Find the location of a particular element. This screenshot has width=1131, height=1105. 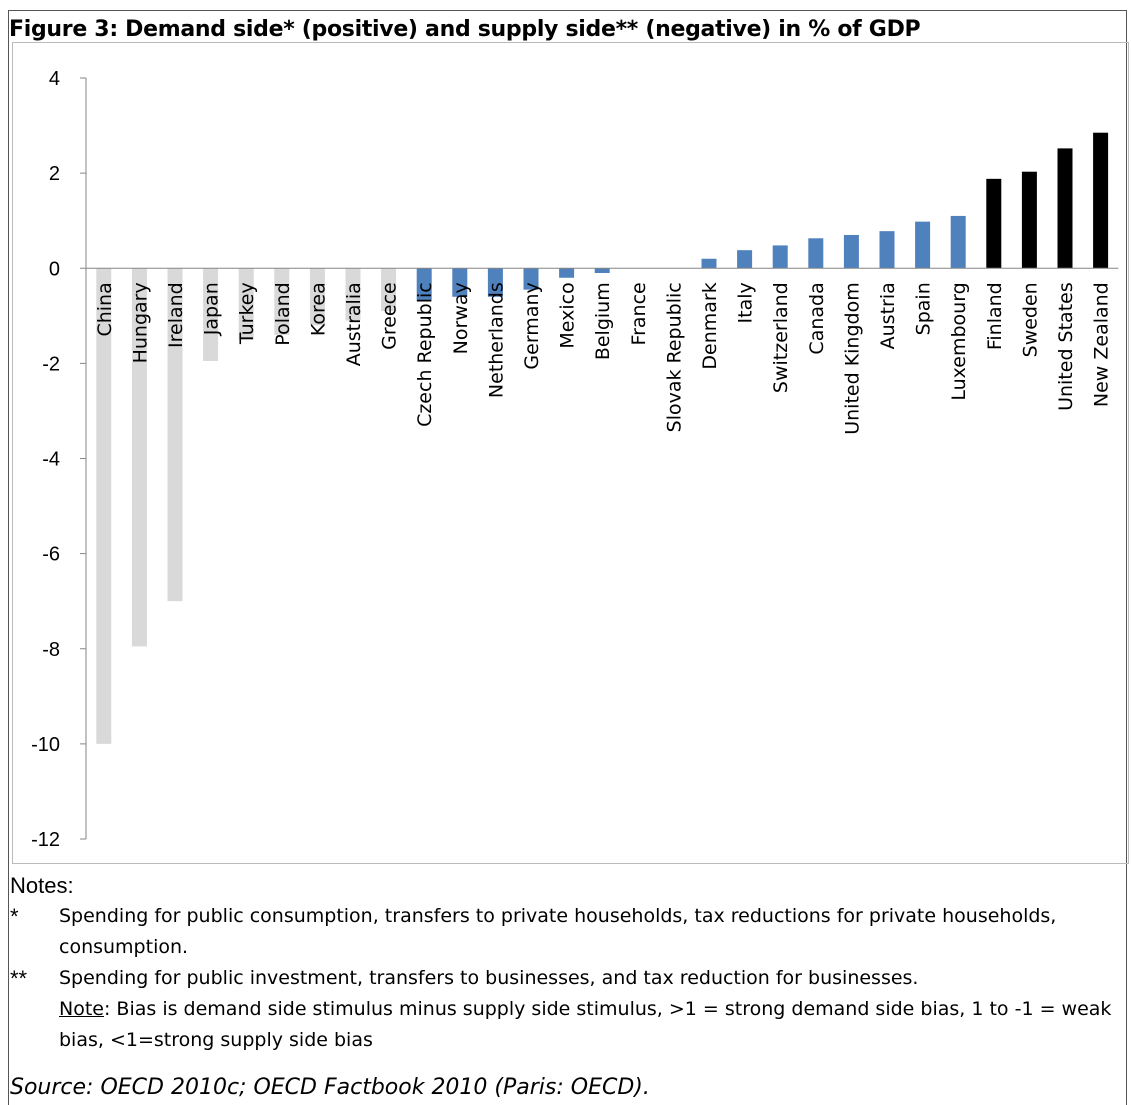

category-label: China is located at coordinates (105, 309).